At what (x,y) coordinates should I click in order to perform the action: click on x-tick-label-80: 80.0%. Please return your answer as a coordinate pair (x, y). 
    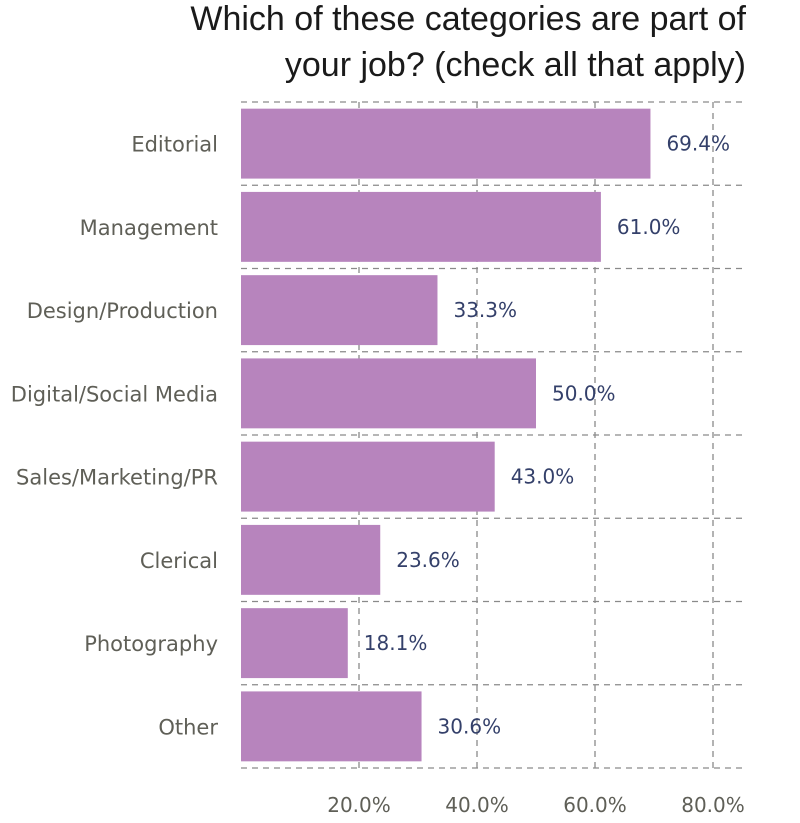
    Looking at the image, I should click on (713, 805).